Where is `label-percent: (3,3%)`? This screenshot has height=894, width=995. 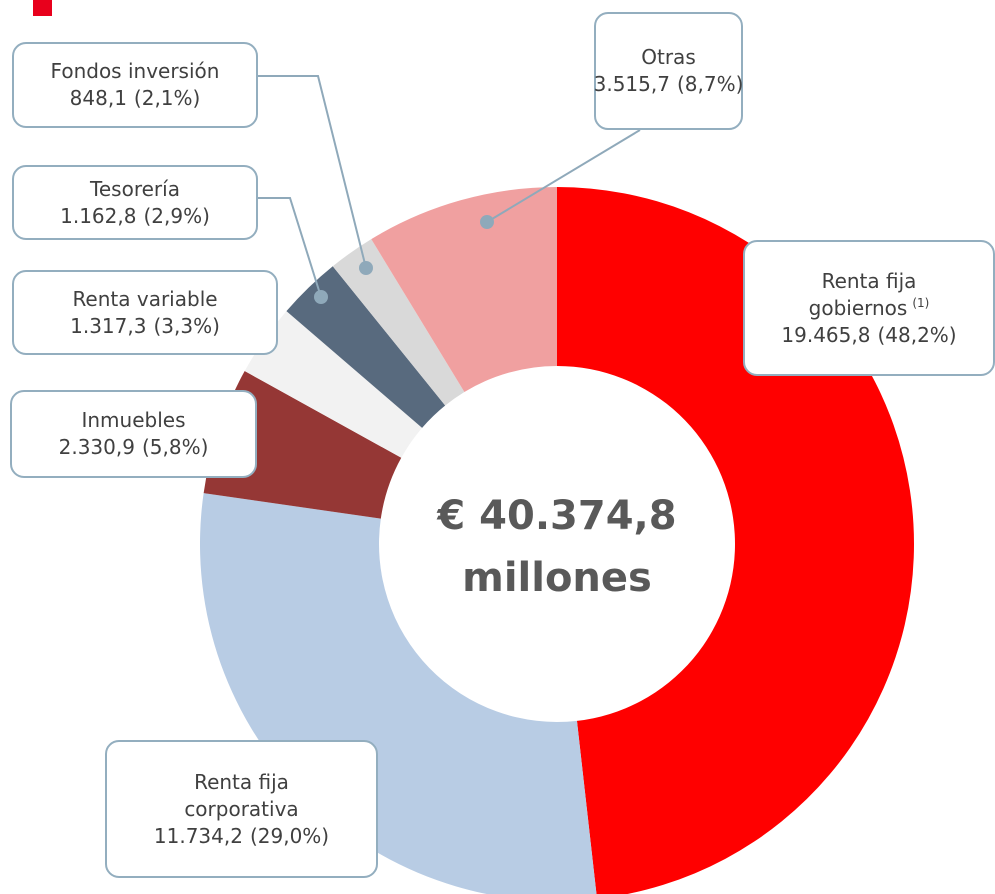 label-percent: (3,3%) is located at coordinates (186, 325).